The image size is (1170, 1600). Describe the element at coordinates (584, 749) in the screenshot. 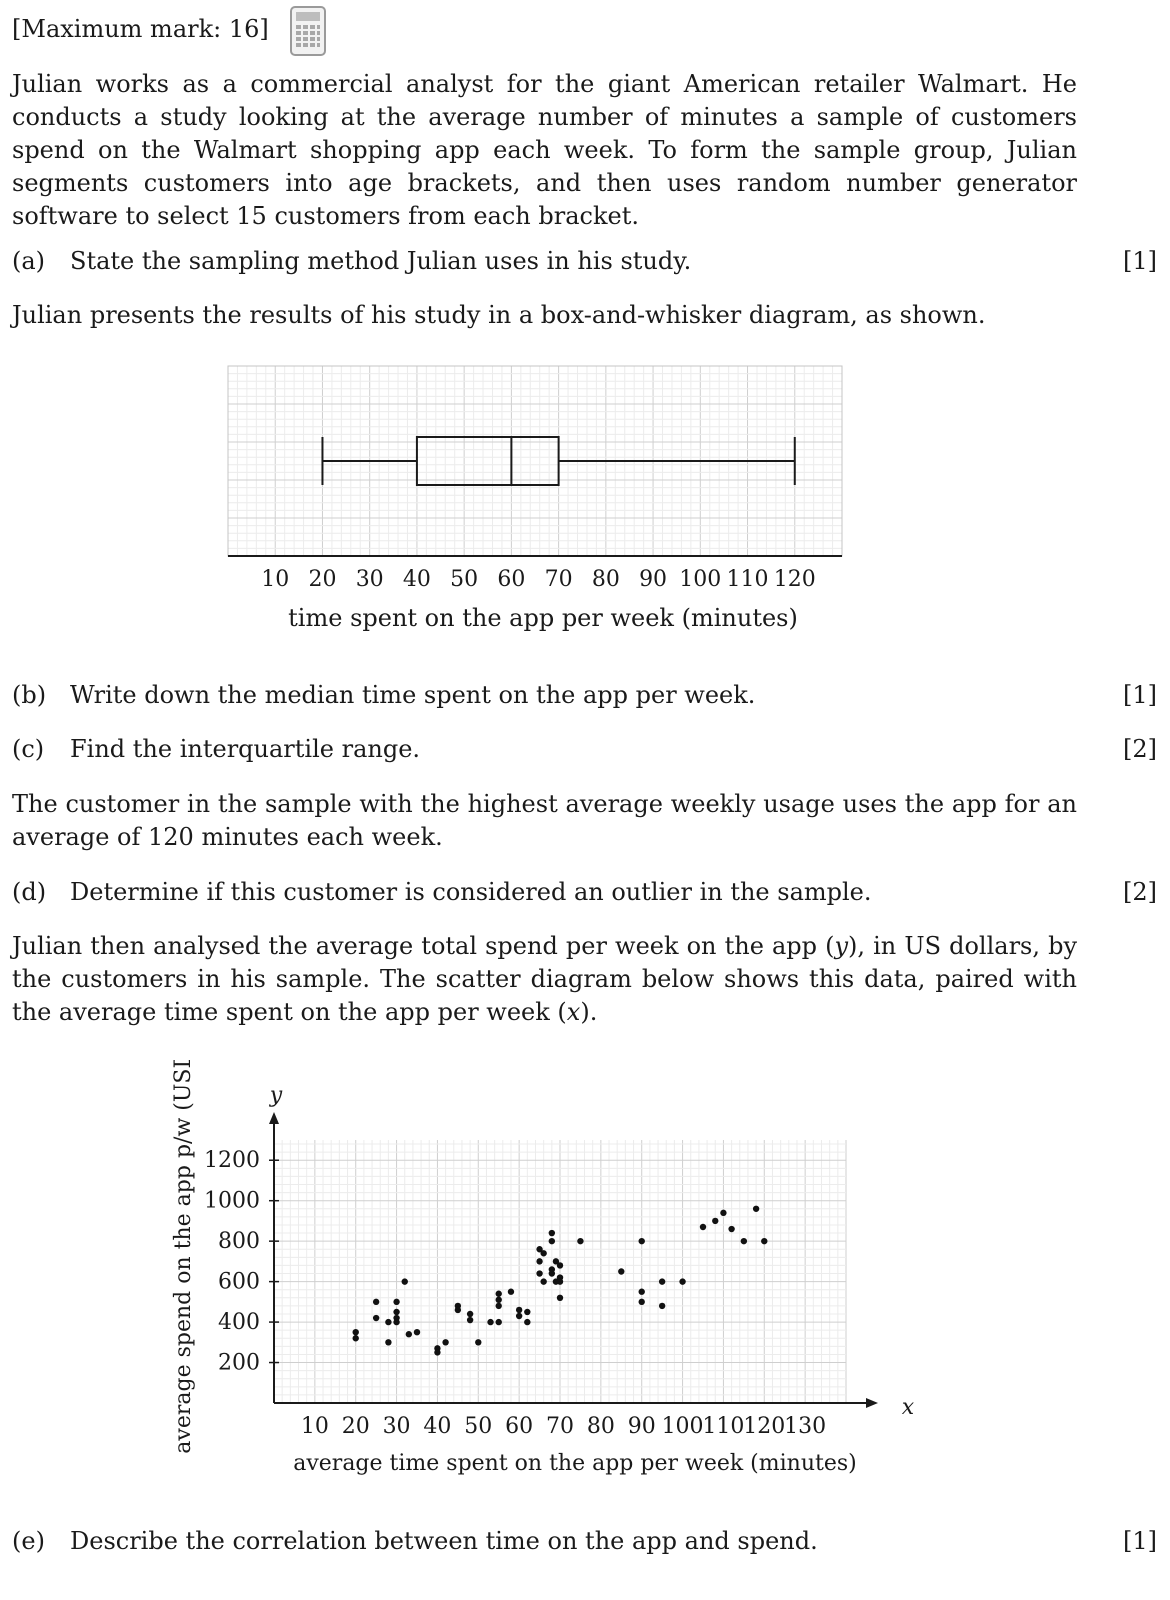

I see `question-c: (c) Find the interquartile range. [2]` at that location.